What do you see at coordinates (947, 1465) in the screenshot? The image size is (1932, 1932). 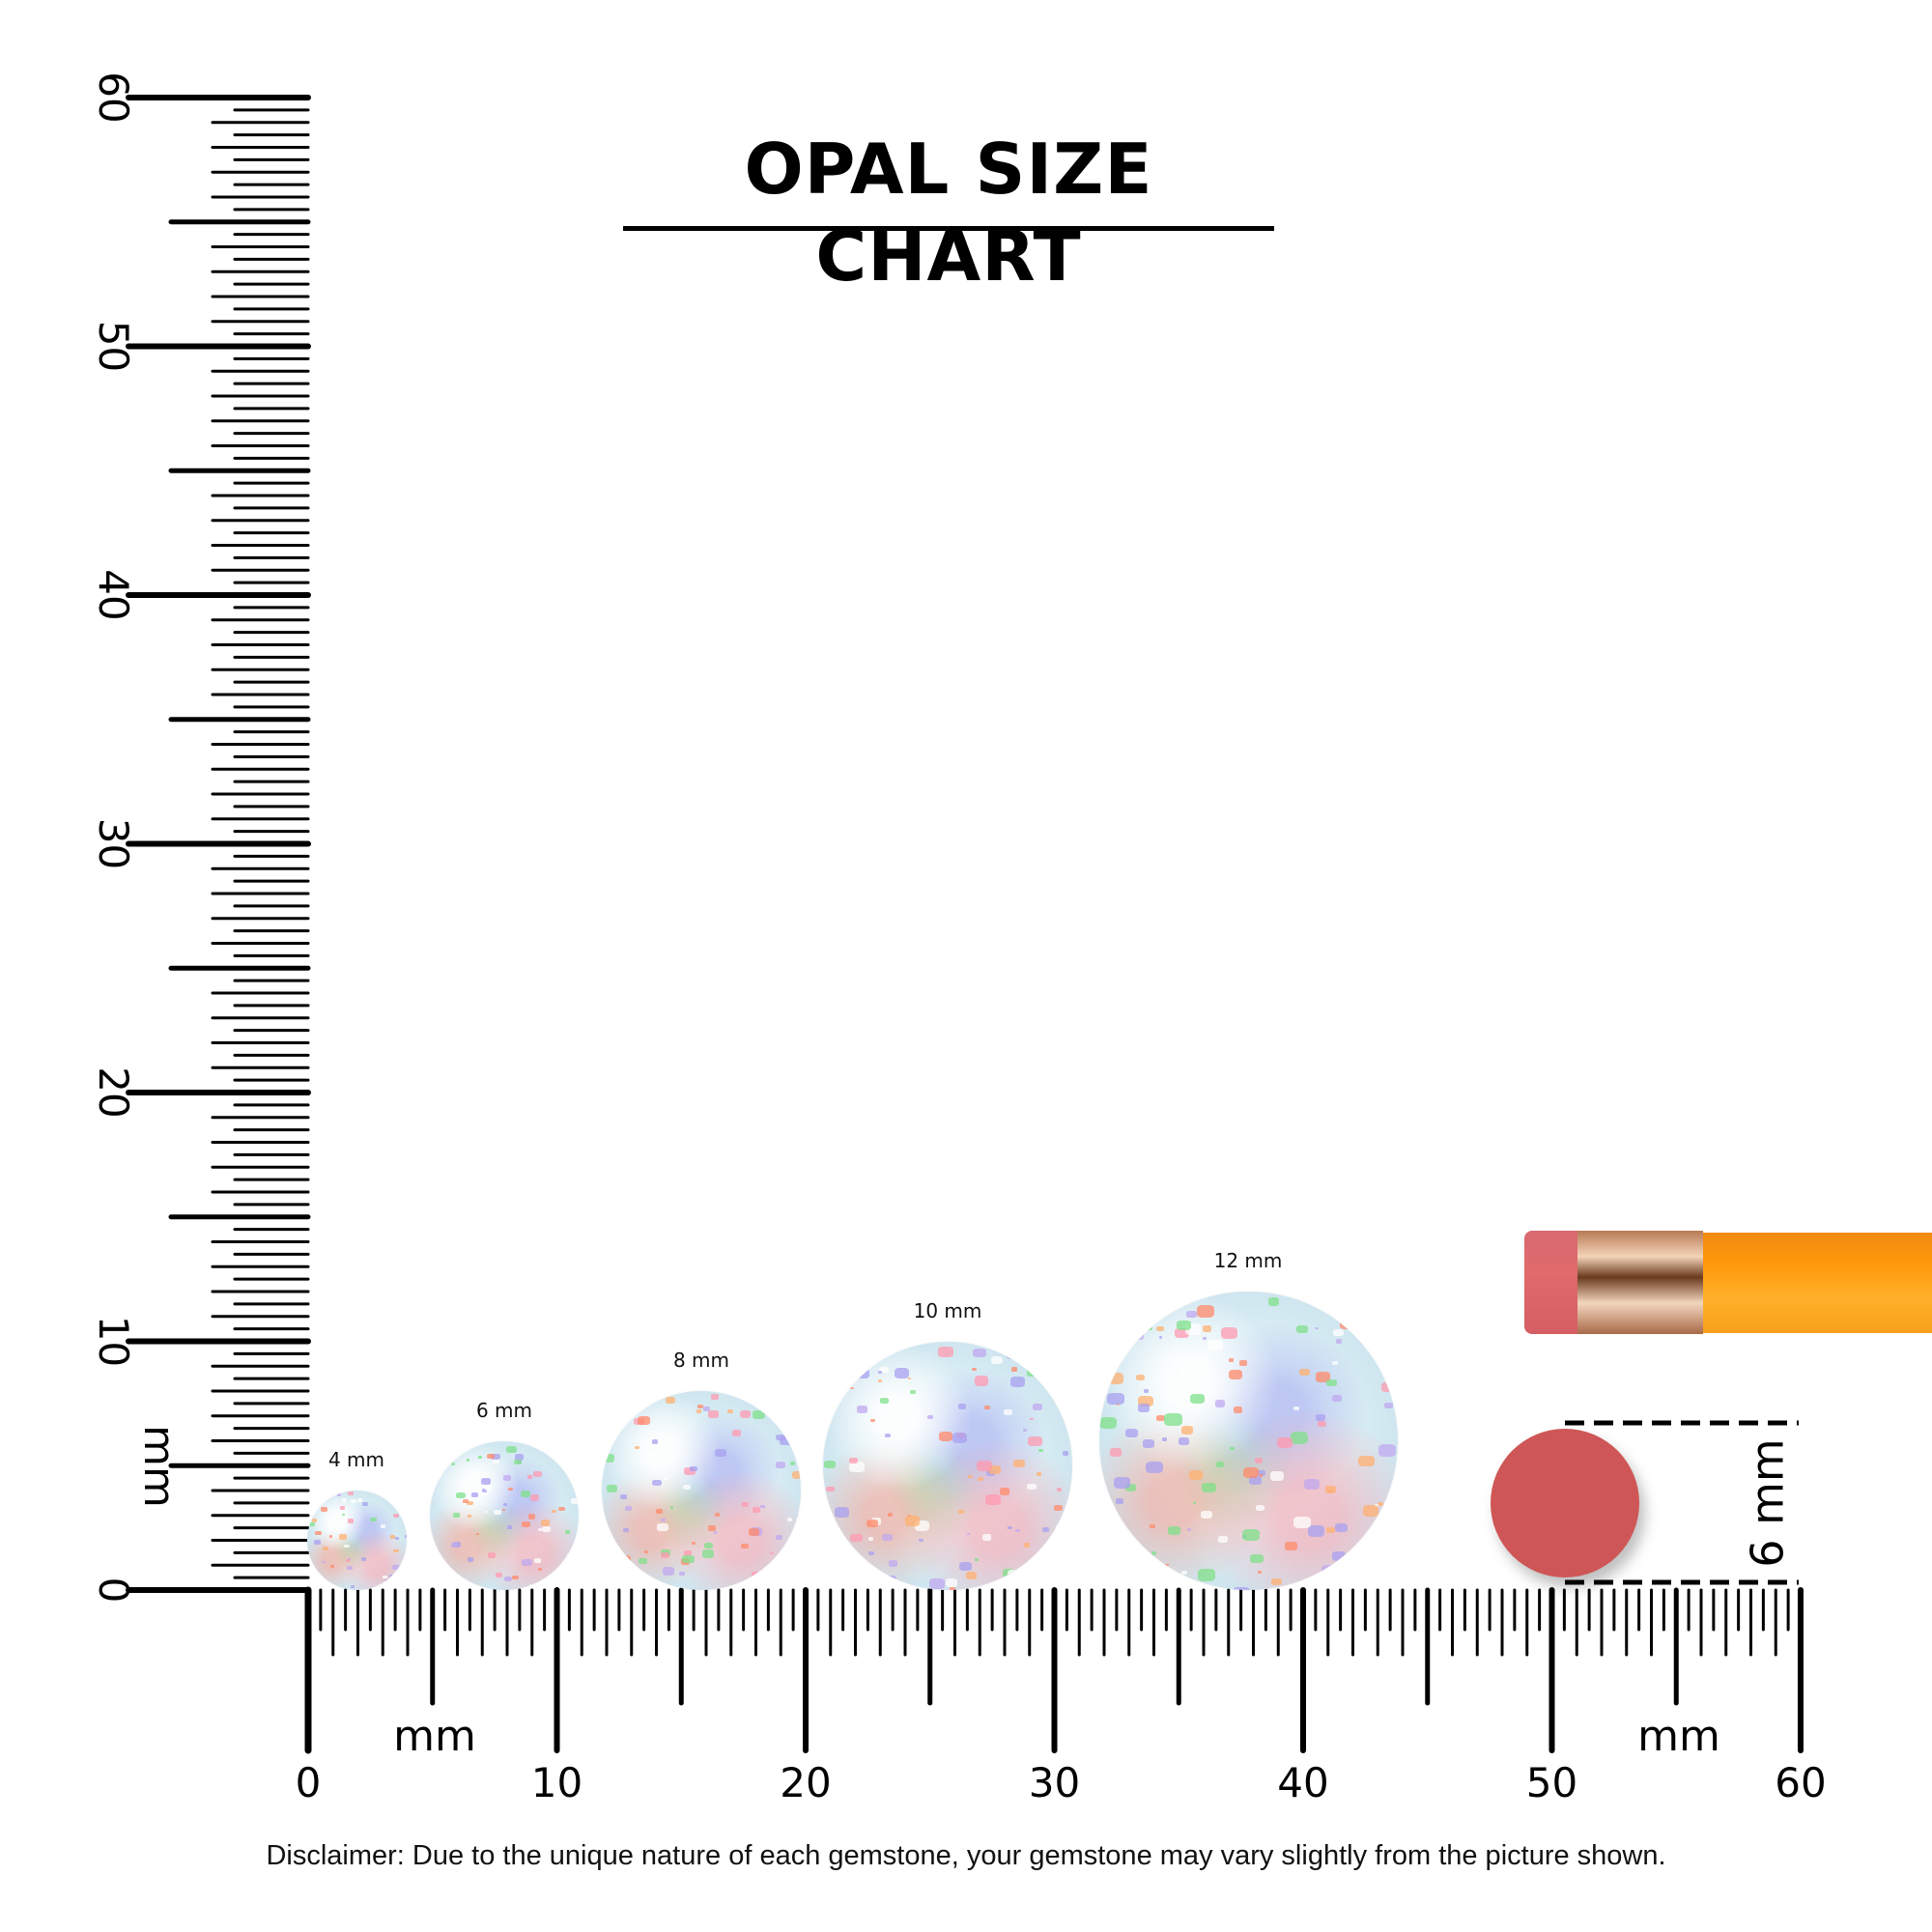 I see `opal-stone` at bounding box center [947, 1465].